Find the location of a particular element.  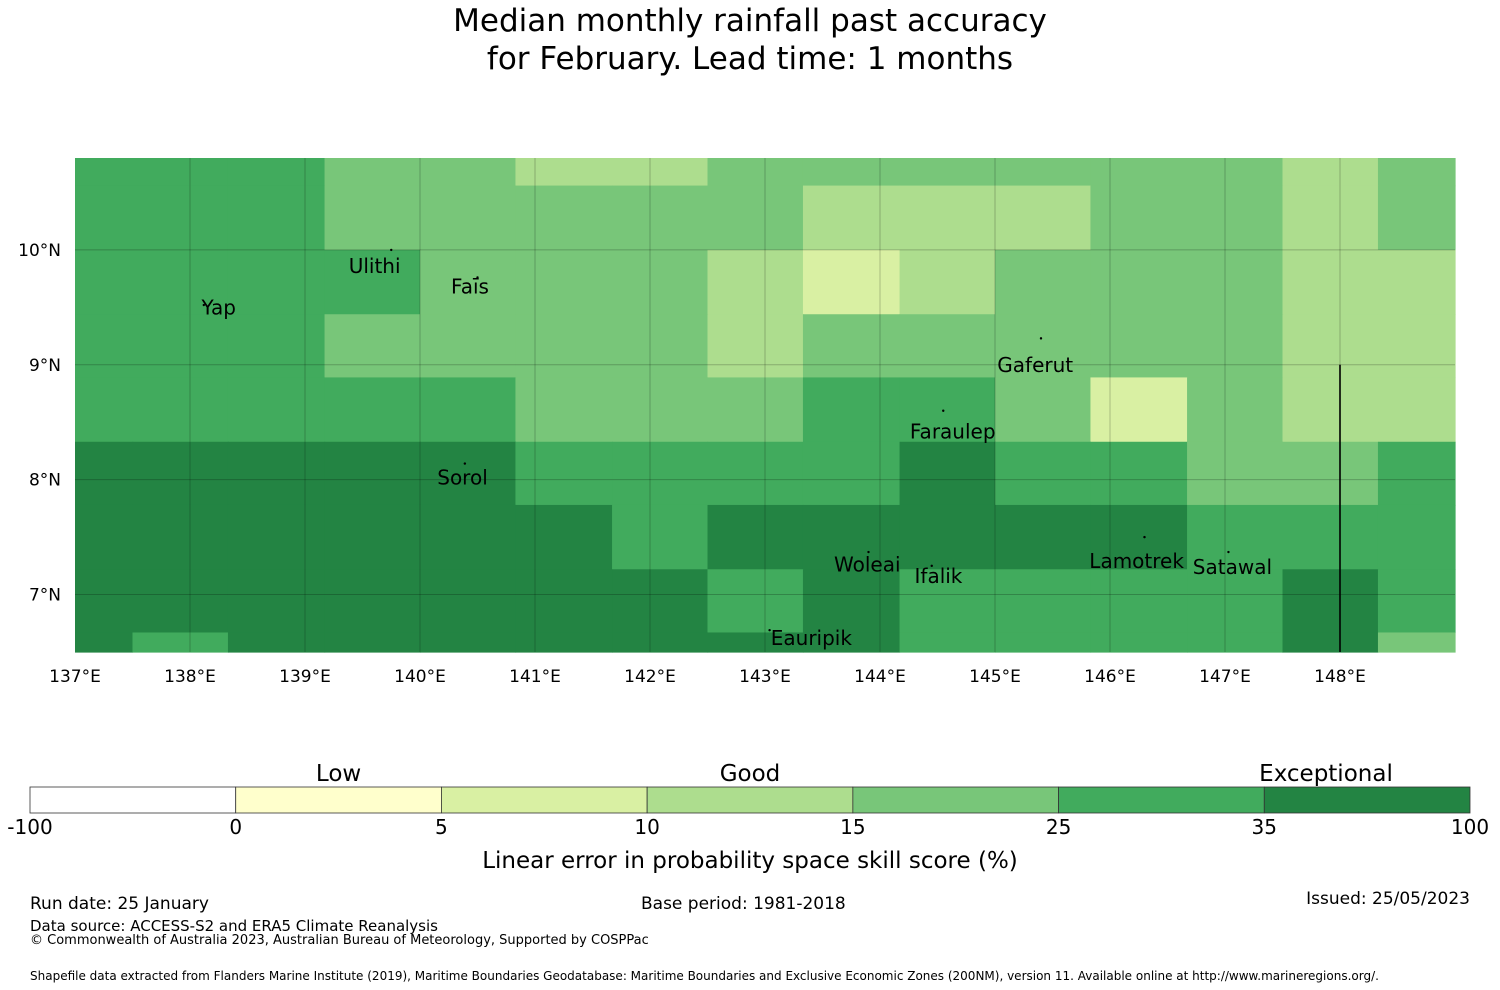

island-label: Faīs is located at coordinates (470, 287).